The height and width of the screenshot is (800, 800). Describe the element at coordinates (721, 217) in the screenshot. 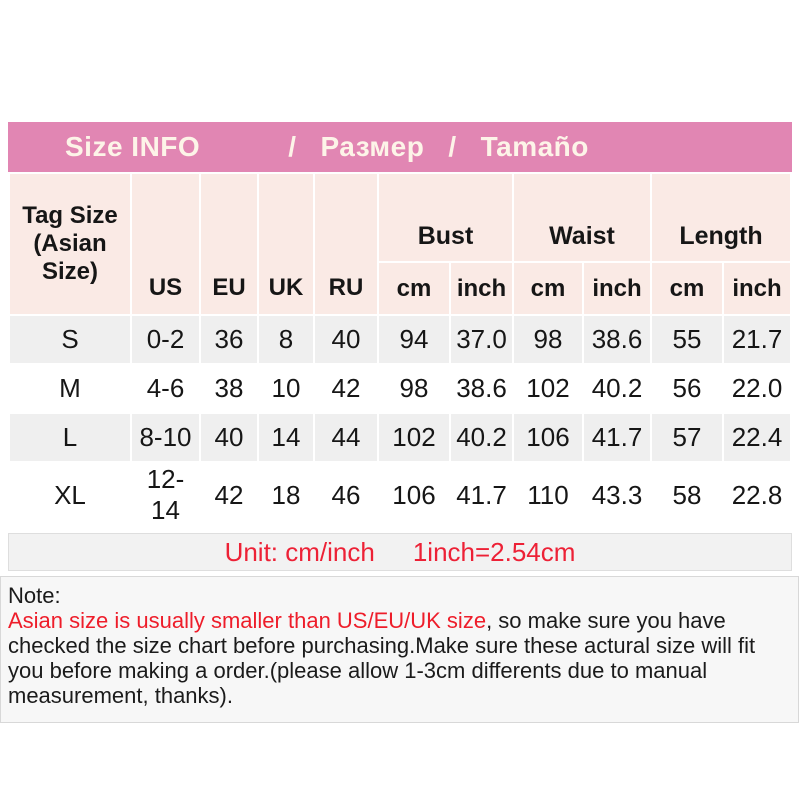

I see `header-length: Length` at that location.